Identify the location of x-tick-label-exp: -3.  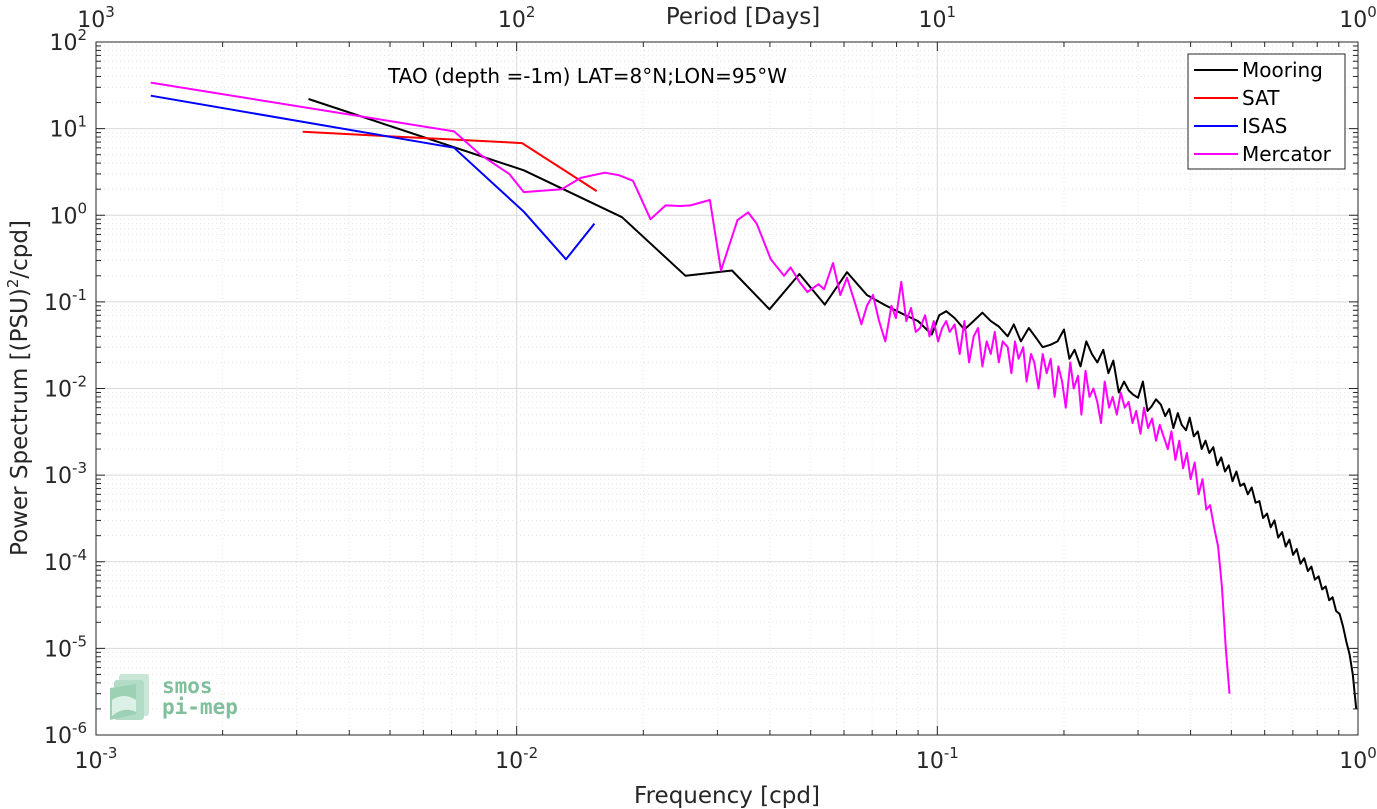
(110, 753).